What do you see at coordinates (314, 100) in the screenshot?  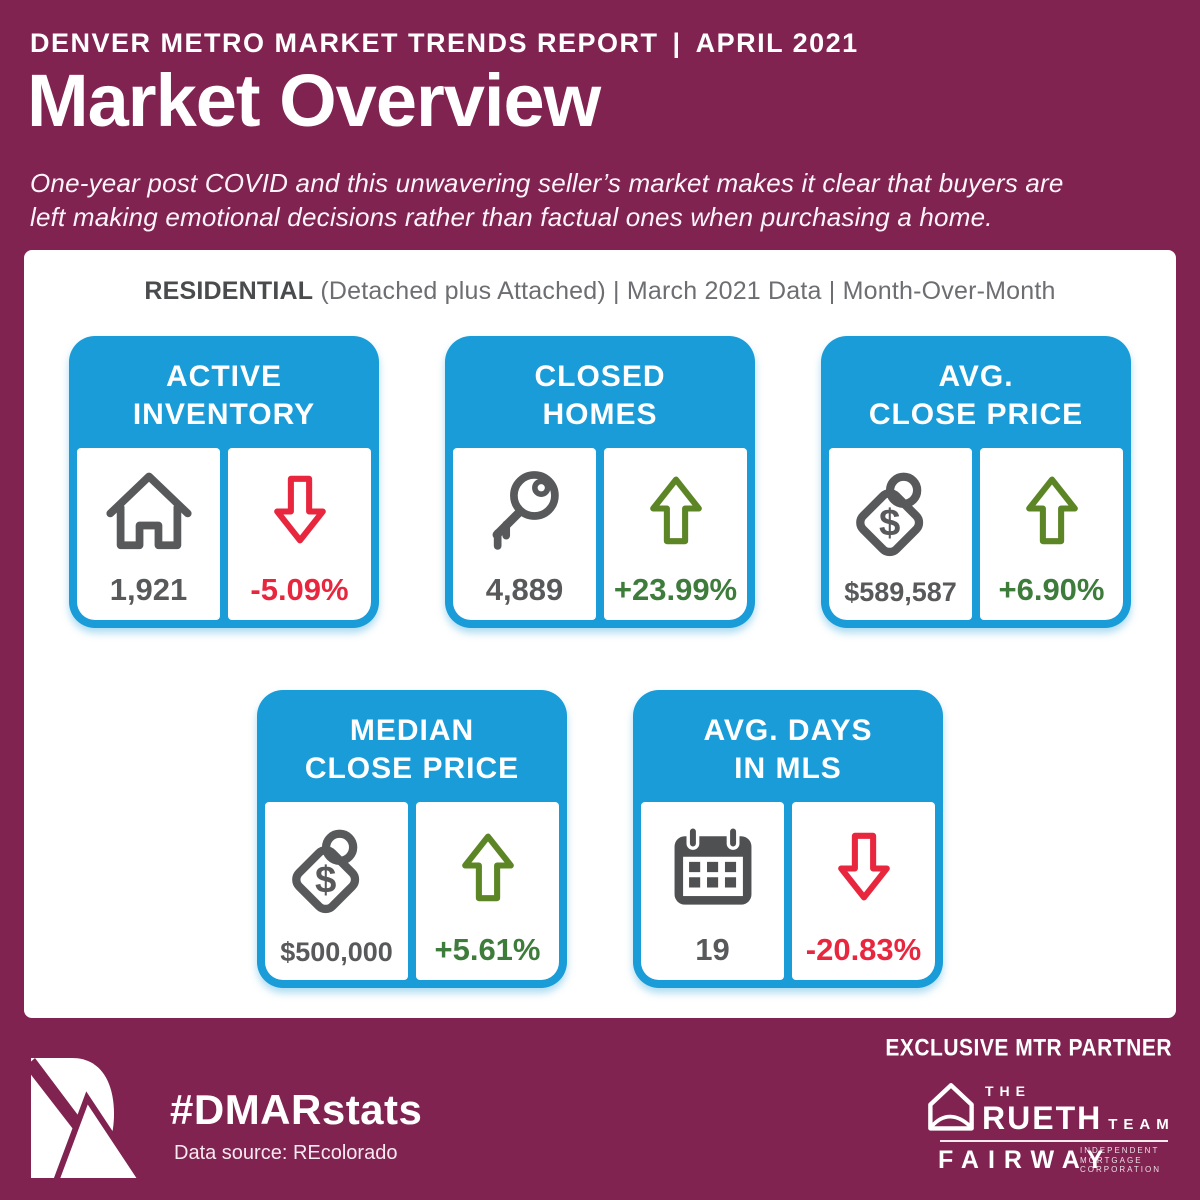 I see `page-title: Market Overview` at bounding box center [314, 100].